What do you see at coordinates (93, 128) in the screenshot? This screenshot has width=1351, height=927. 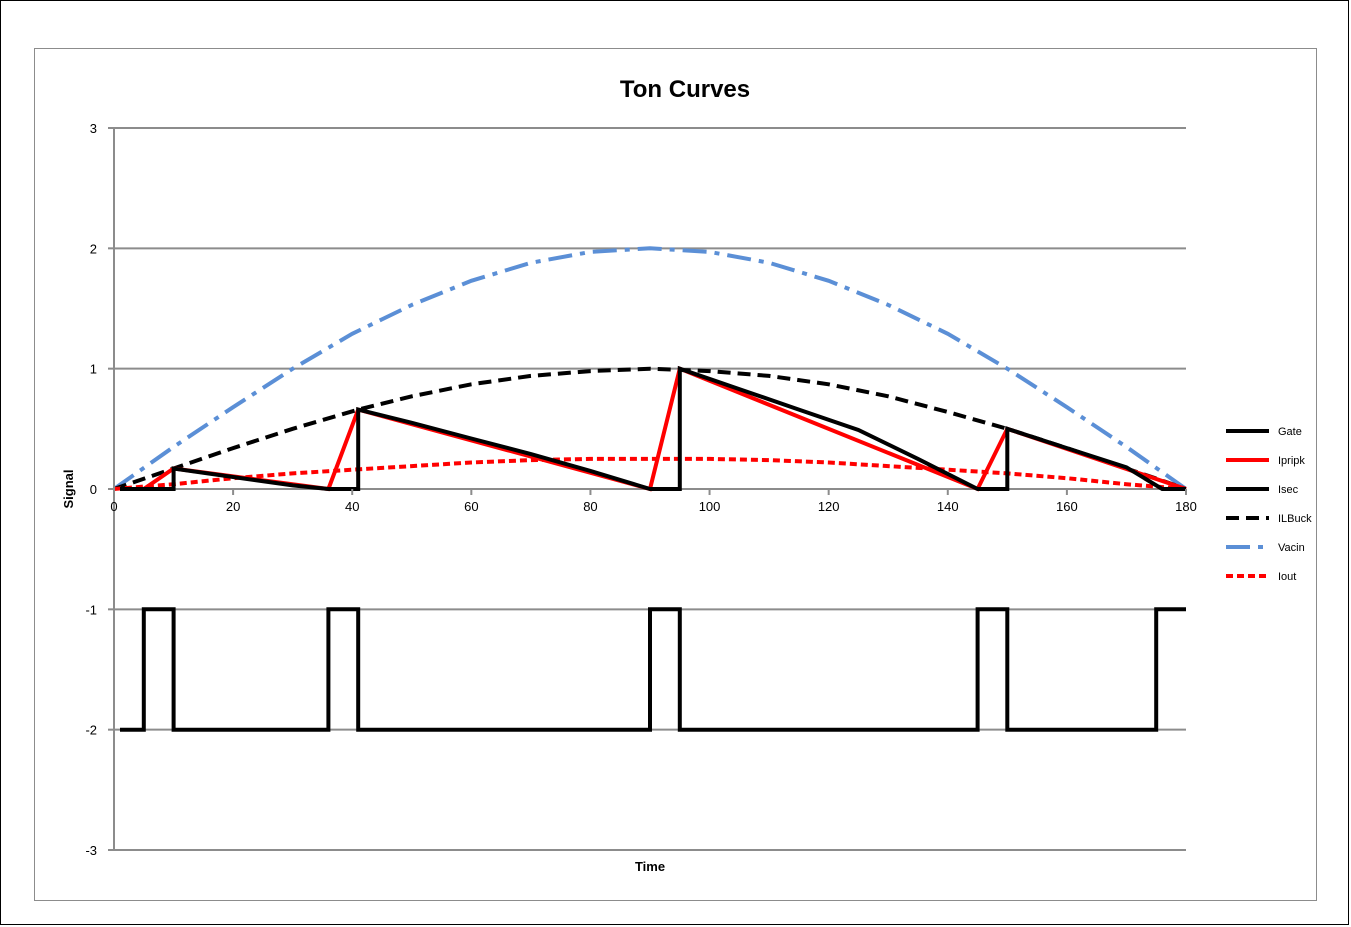 I see `y-tick-label-6: 3` at bounding box center [93, 128].